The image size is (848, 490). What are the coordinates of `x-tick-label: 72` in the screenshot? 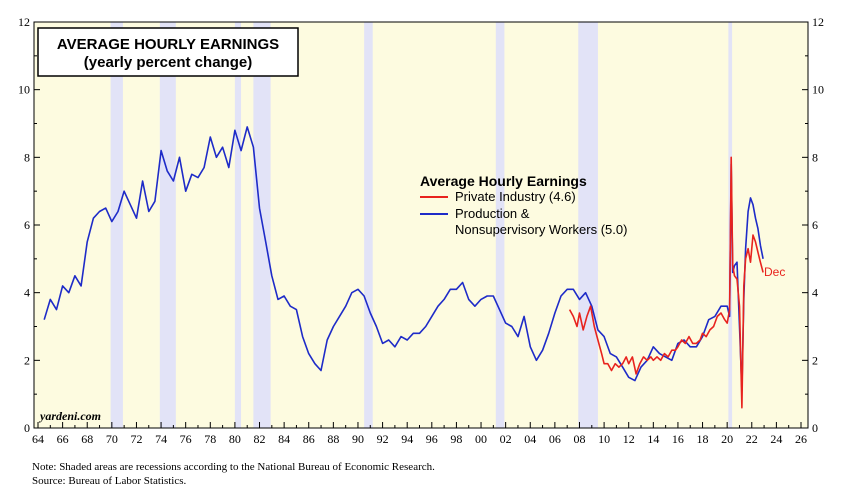 It's located at (136, 439).